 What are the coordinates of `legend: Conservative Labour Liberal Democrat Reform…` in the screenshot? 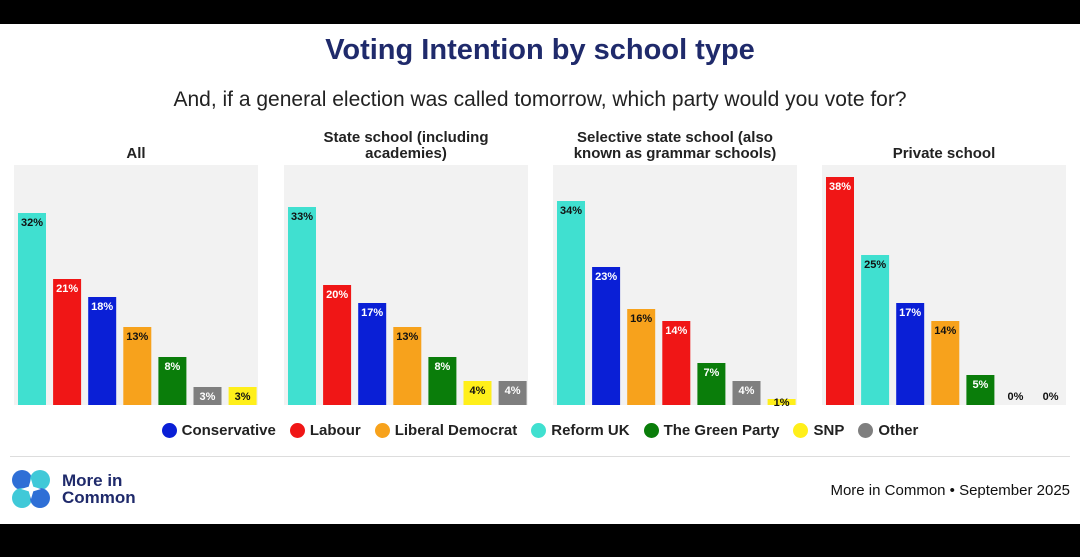 It's located at (540, 430).